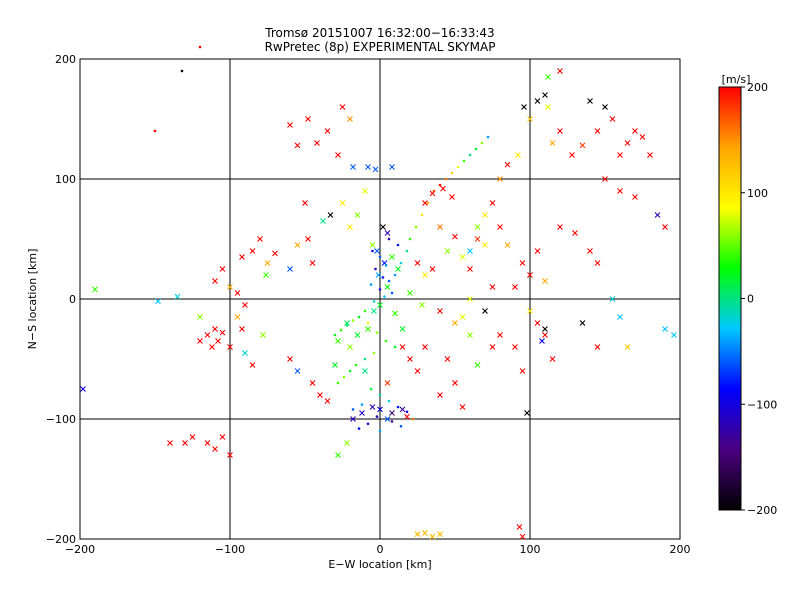  I want to click on y-tick-label: −200, so click(61, 539).